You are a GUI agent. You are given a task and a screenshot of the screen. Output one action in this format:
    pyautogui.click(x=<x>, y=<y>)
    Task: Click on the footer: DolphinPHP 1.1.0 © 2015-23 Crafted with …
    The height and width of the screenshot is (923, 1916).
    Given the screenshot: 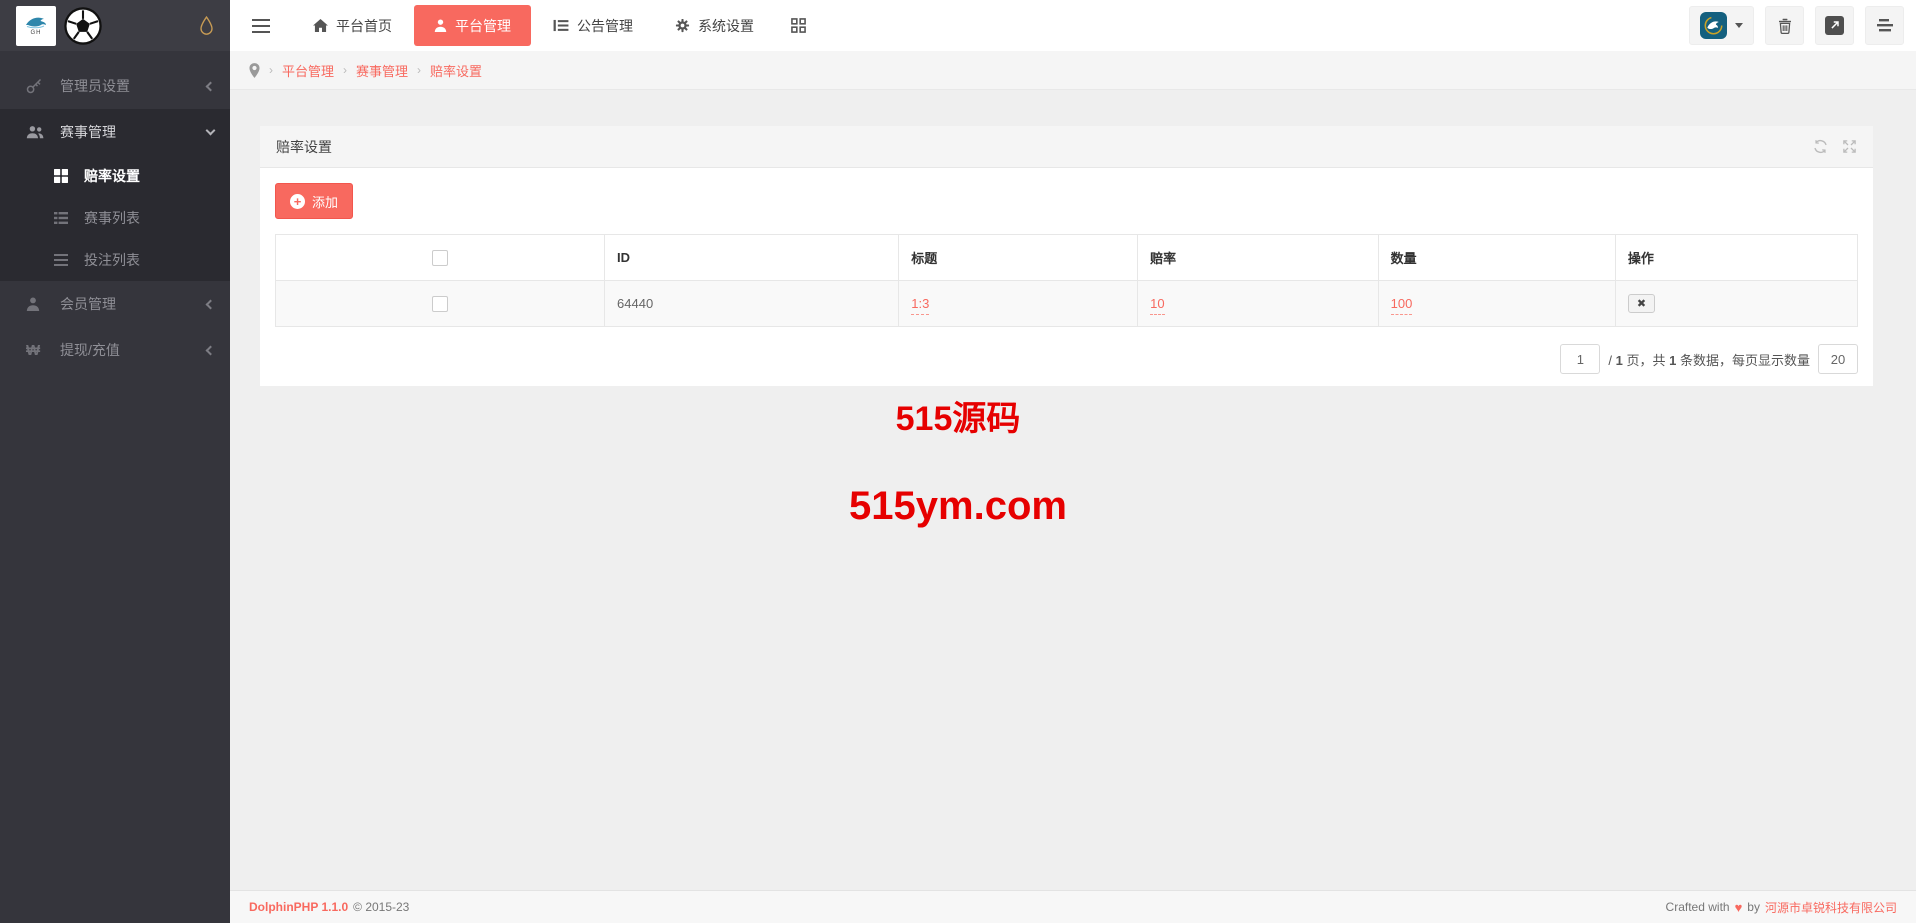 What is the action you would take?
    pyautogui.click(x=1073, y=906)
    